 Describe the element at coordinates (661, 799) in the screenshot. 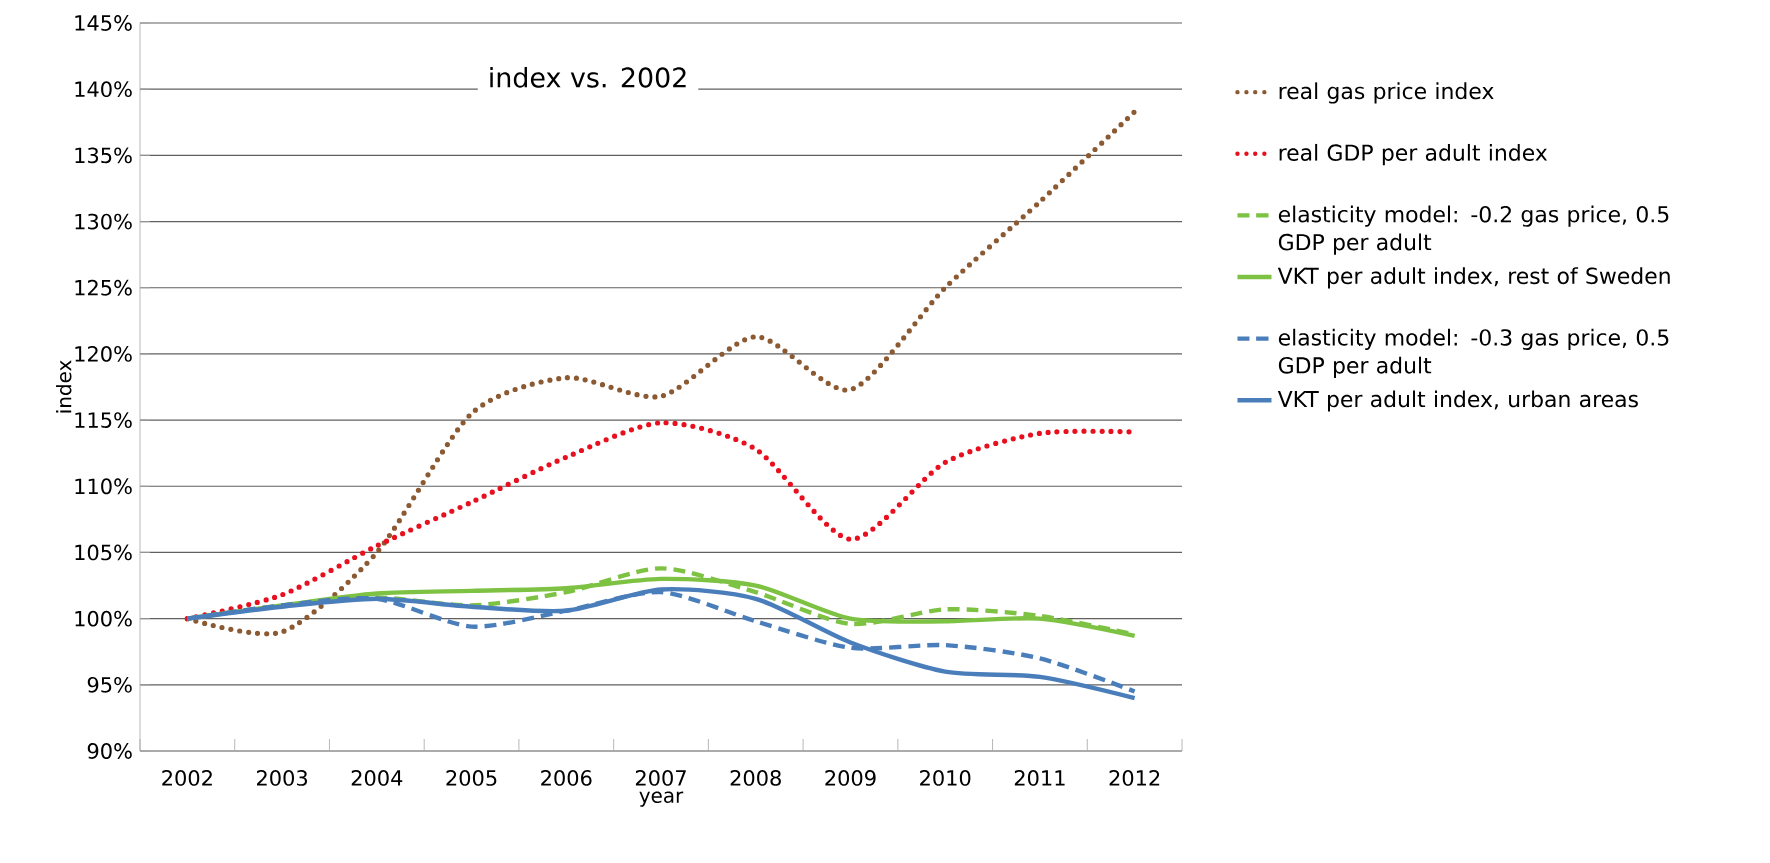

I see `x-axis-title: year` at that location.